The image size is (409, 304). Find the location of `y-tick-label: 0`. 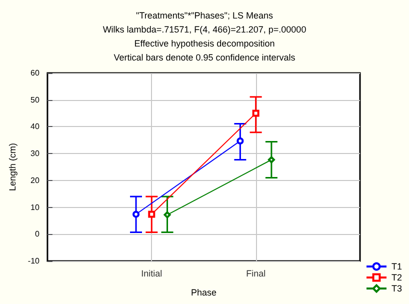

y-tick-label: 0 is located at coordinates (37, 234).